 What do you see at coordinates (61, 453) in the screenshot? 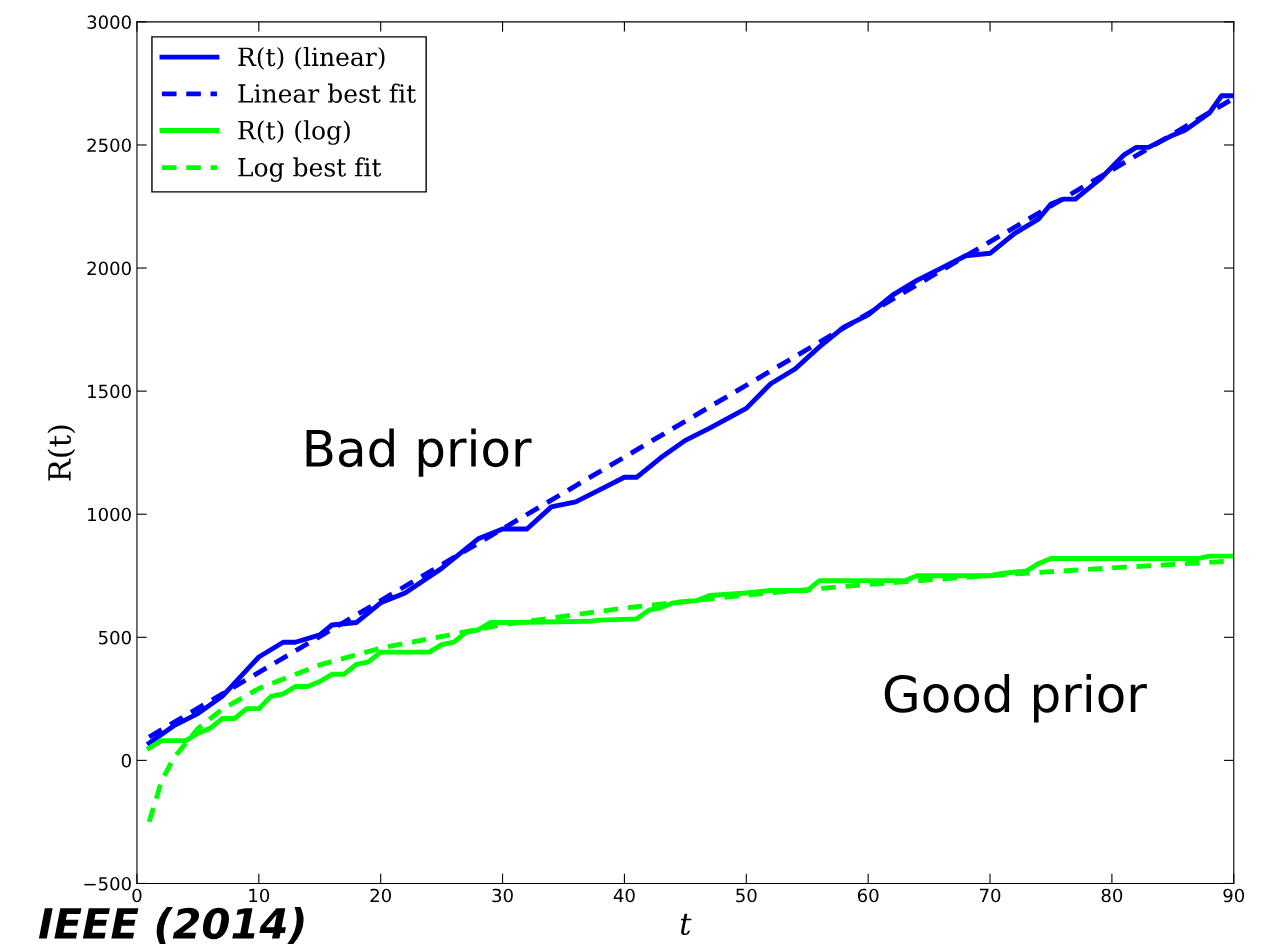
I see `y-axis-title: R(t)` at bounding box center [61, 453].